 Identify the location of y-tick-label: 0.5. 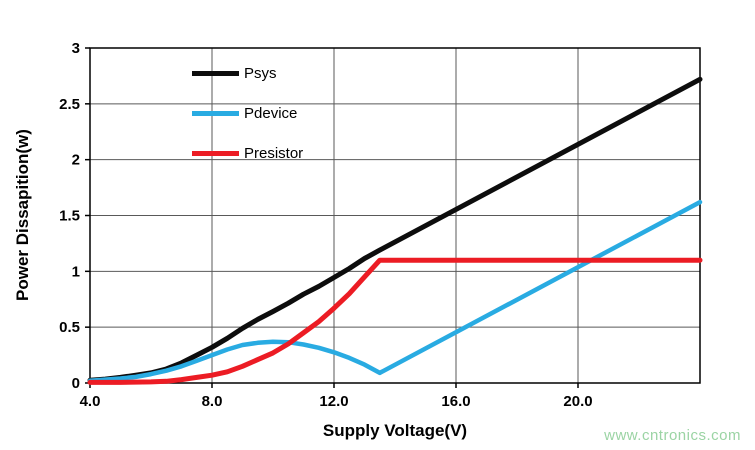
(69, 327).